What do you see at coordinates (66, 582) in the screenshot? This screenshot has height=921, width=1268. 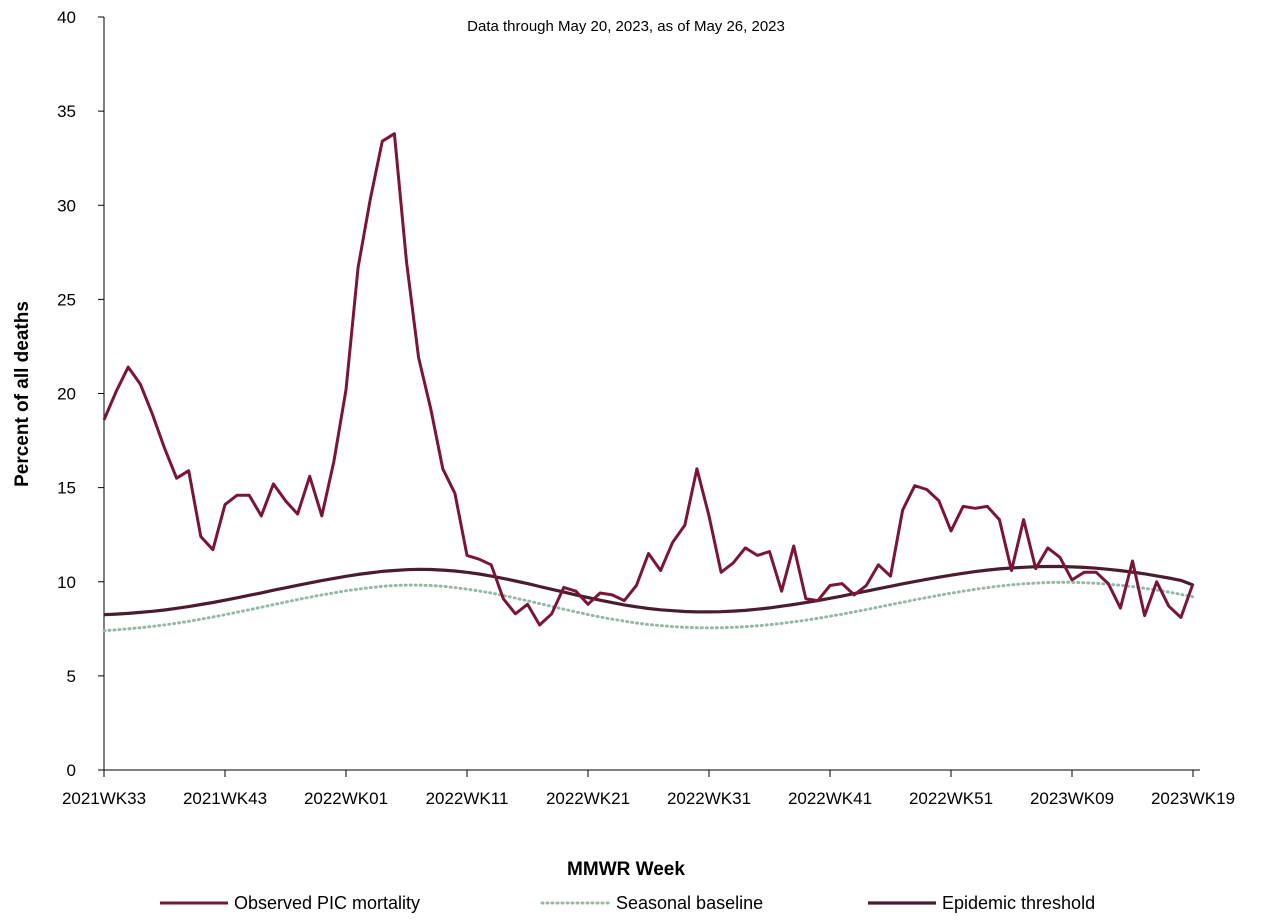 I see `y-tick-label: 10` at bounding box center [66, 582].